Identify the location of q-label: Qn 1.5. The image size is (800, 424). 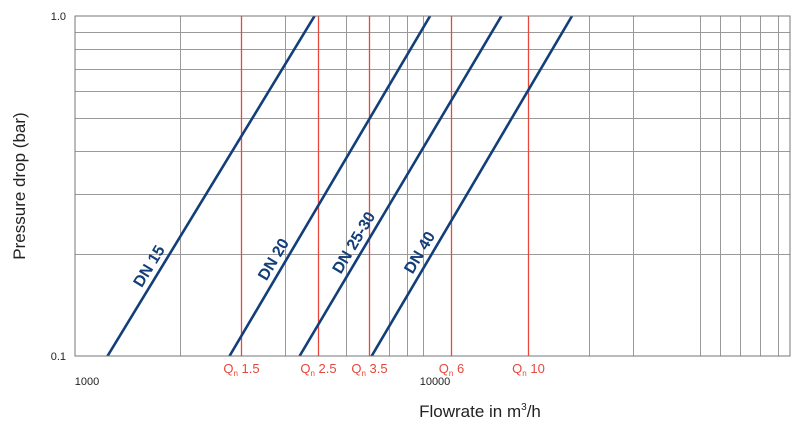
(241, 369).